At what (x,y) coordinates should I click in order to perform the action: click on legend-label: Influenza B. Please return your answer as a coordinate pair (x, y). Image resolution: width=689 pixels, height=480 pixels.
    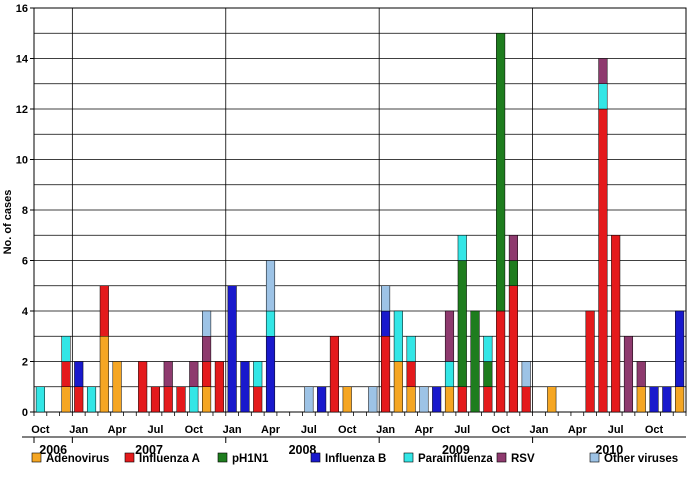
    Looking at the image, I should click on (355, 459).